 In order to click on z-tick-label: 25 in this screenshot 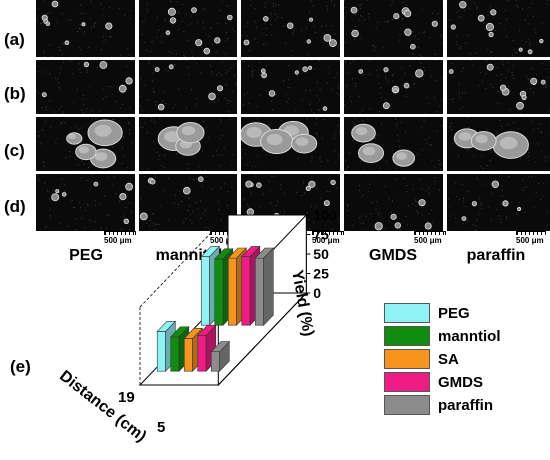, I will do `click(321, 274)`.